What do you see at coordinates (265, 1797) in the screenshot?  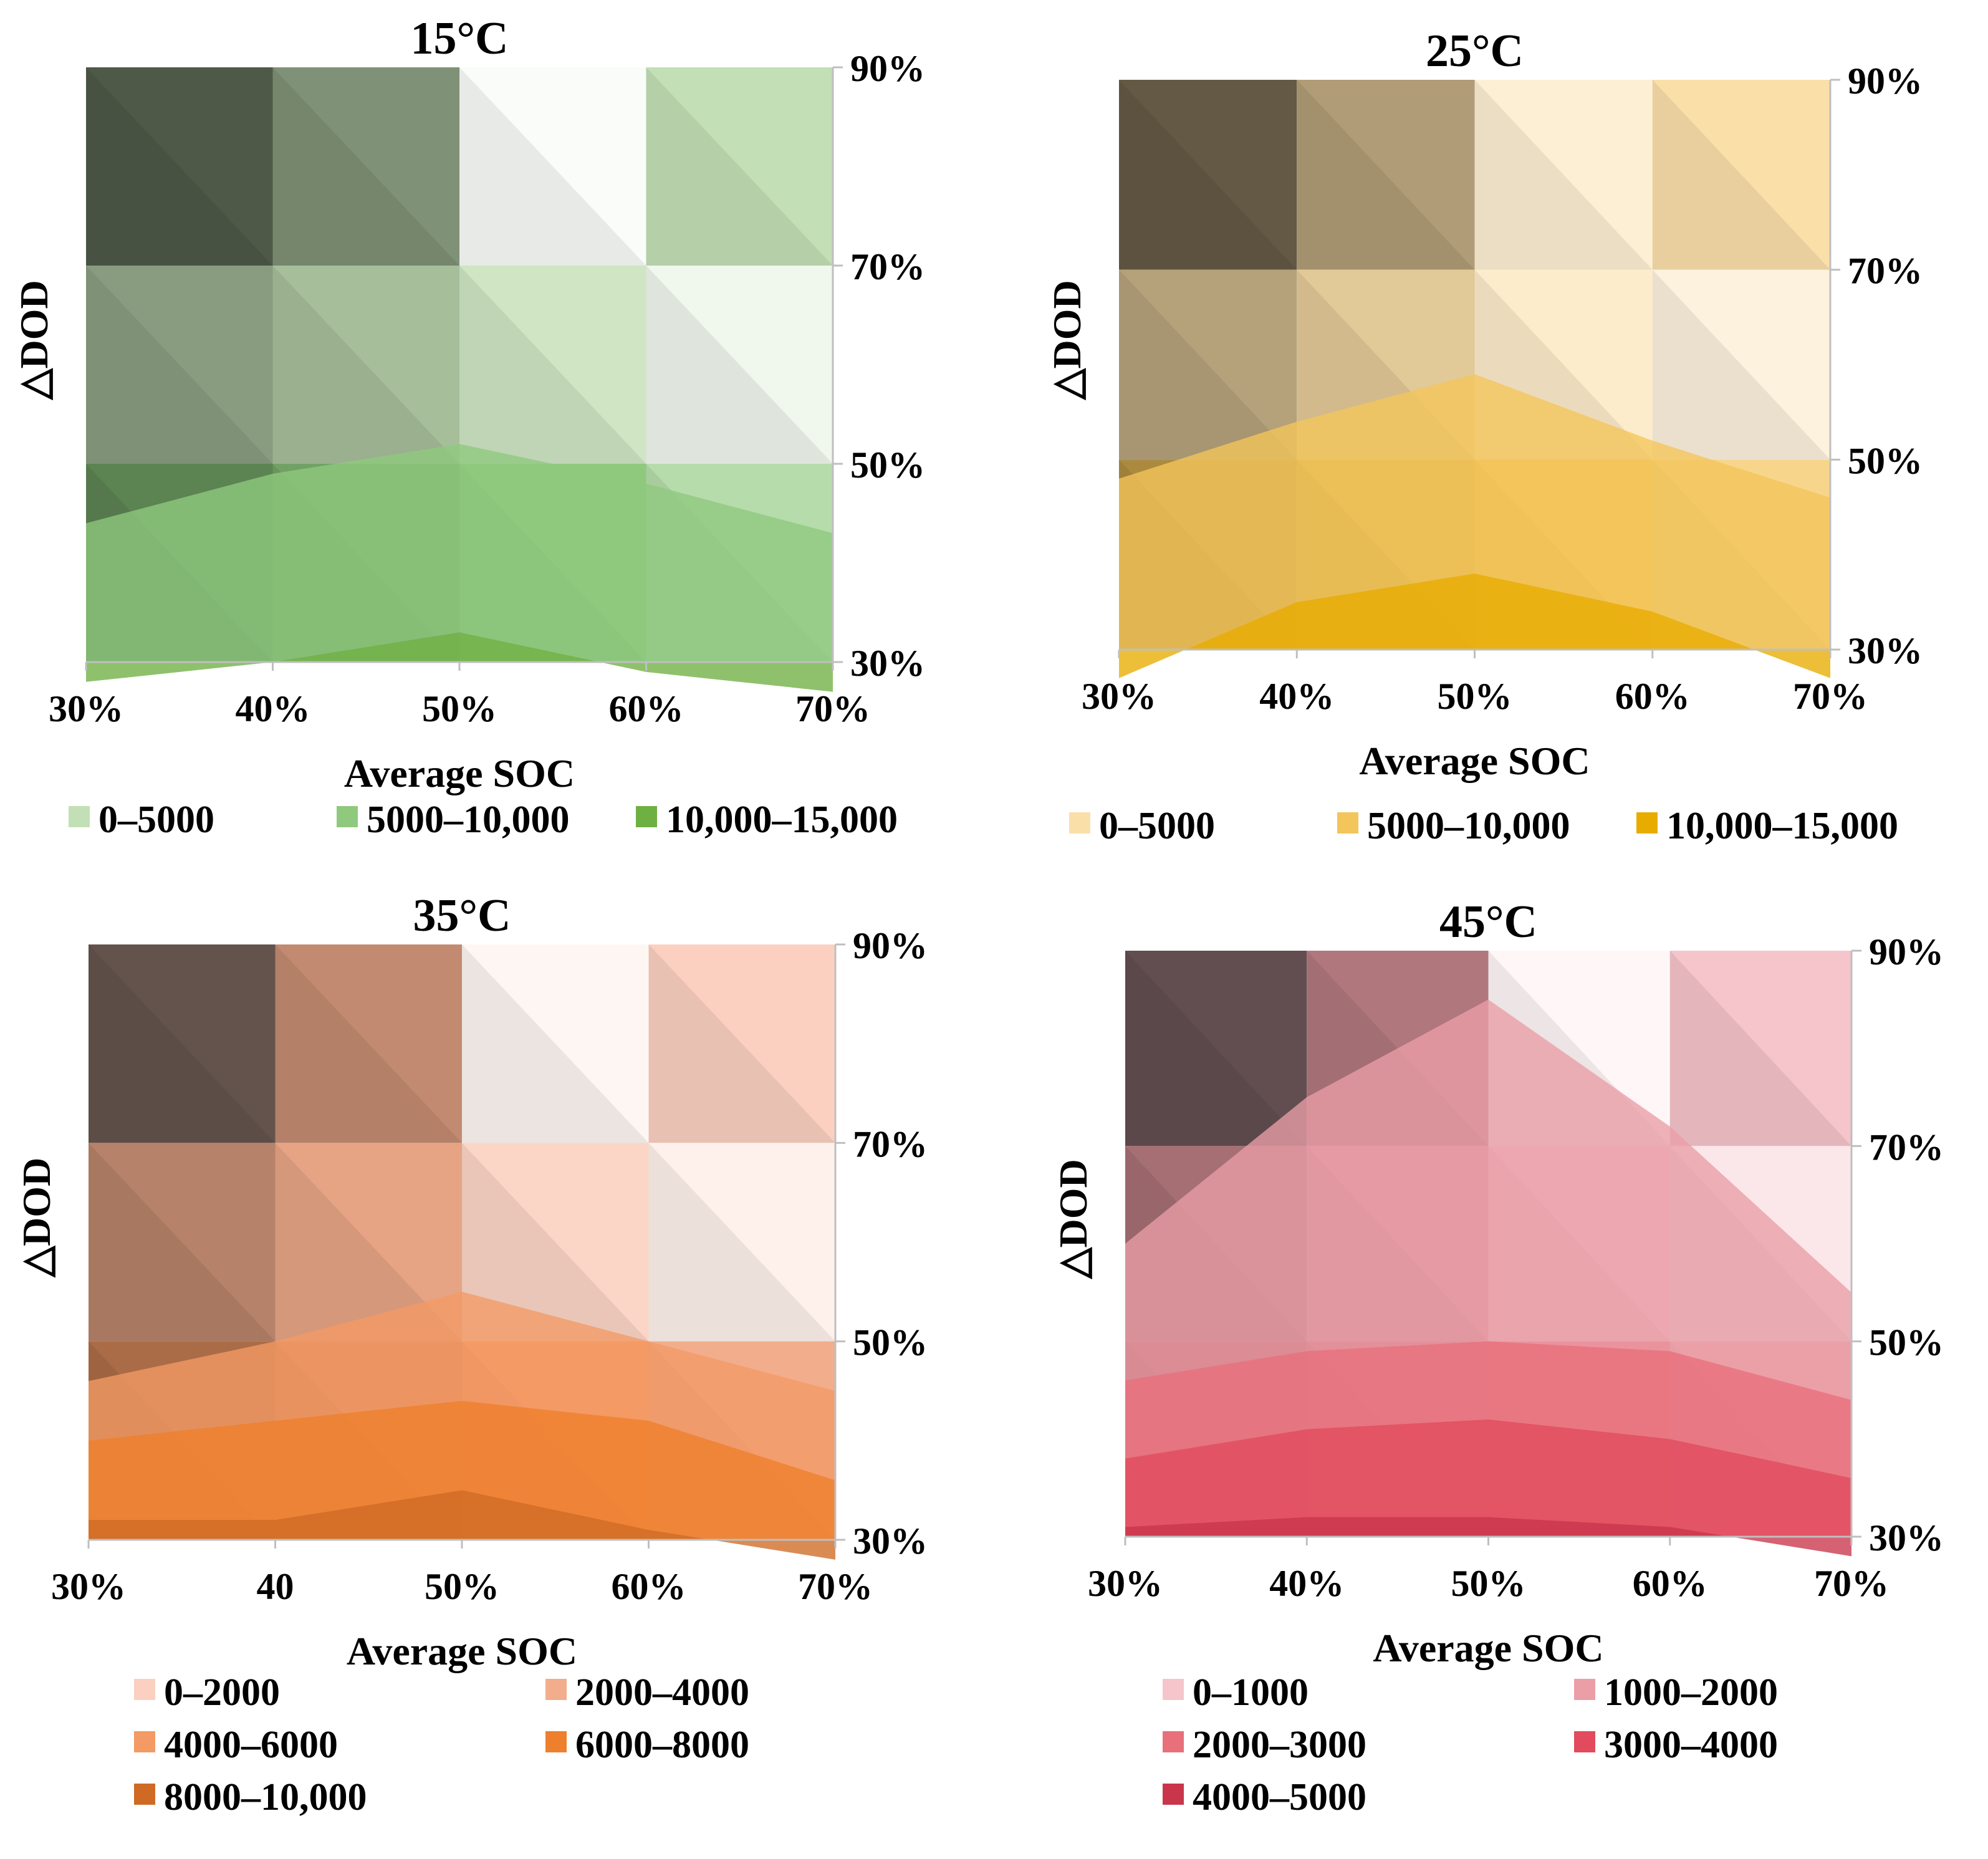 I see `legend-label: 8000–10,000` at bounding box center [265, 1797].